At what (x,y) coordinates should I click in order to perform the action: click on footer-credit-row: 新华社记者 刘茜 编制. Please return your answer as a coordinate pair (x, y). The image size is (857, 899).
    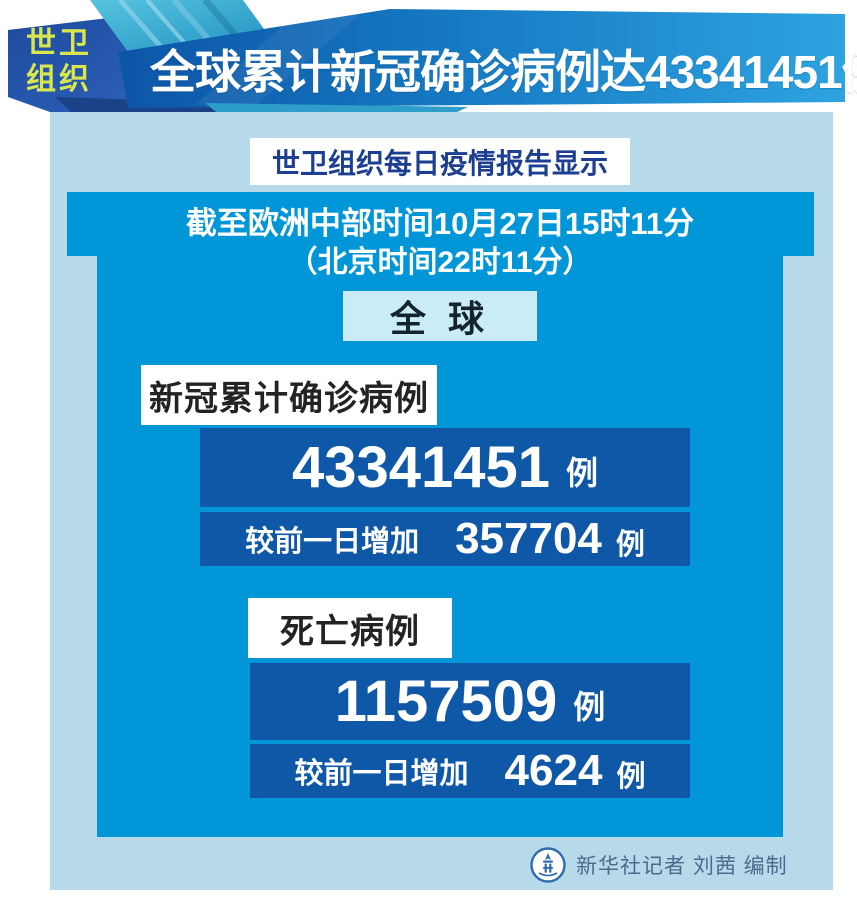
    Looking at the image, I should click on (659, 865).